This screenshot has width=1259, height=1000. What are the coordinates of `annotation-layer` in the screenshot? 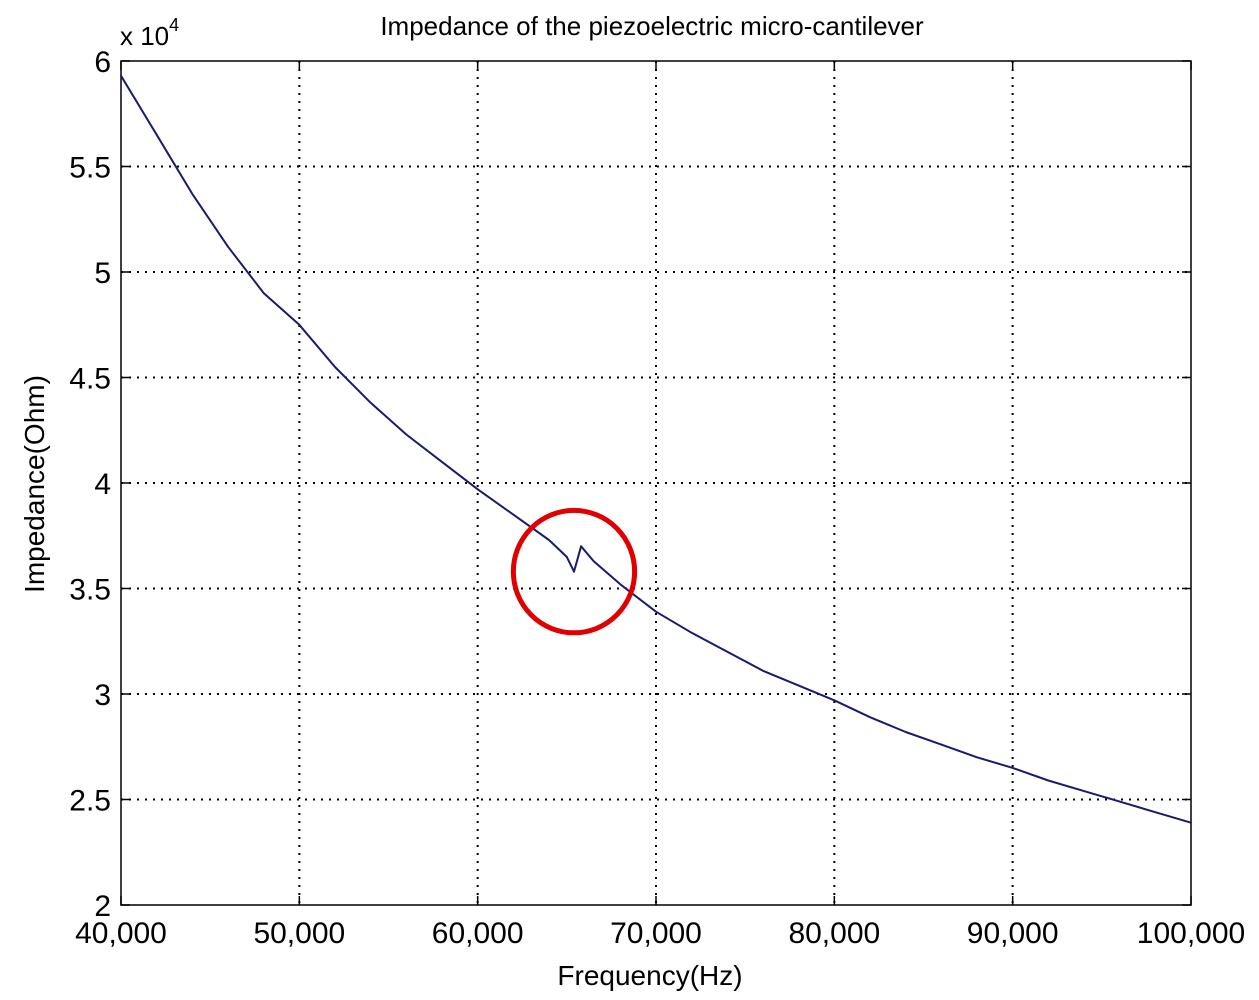 It's located at (574, 571).